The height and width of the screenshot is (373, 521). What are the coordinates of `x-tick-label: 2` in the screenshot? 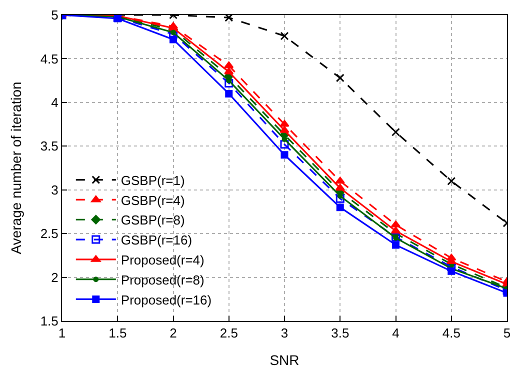 It's located at (173, 333).